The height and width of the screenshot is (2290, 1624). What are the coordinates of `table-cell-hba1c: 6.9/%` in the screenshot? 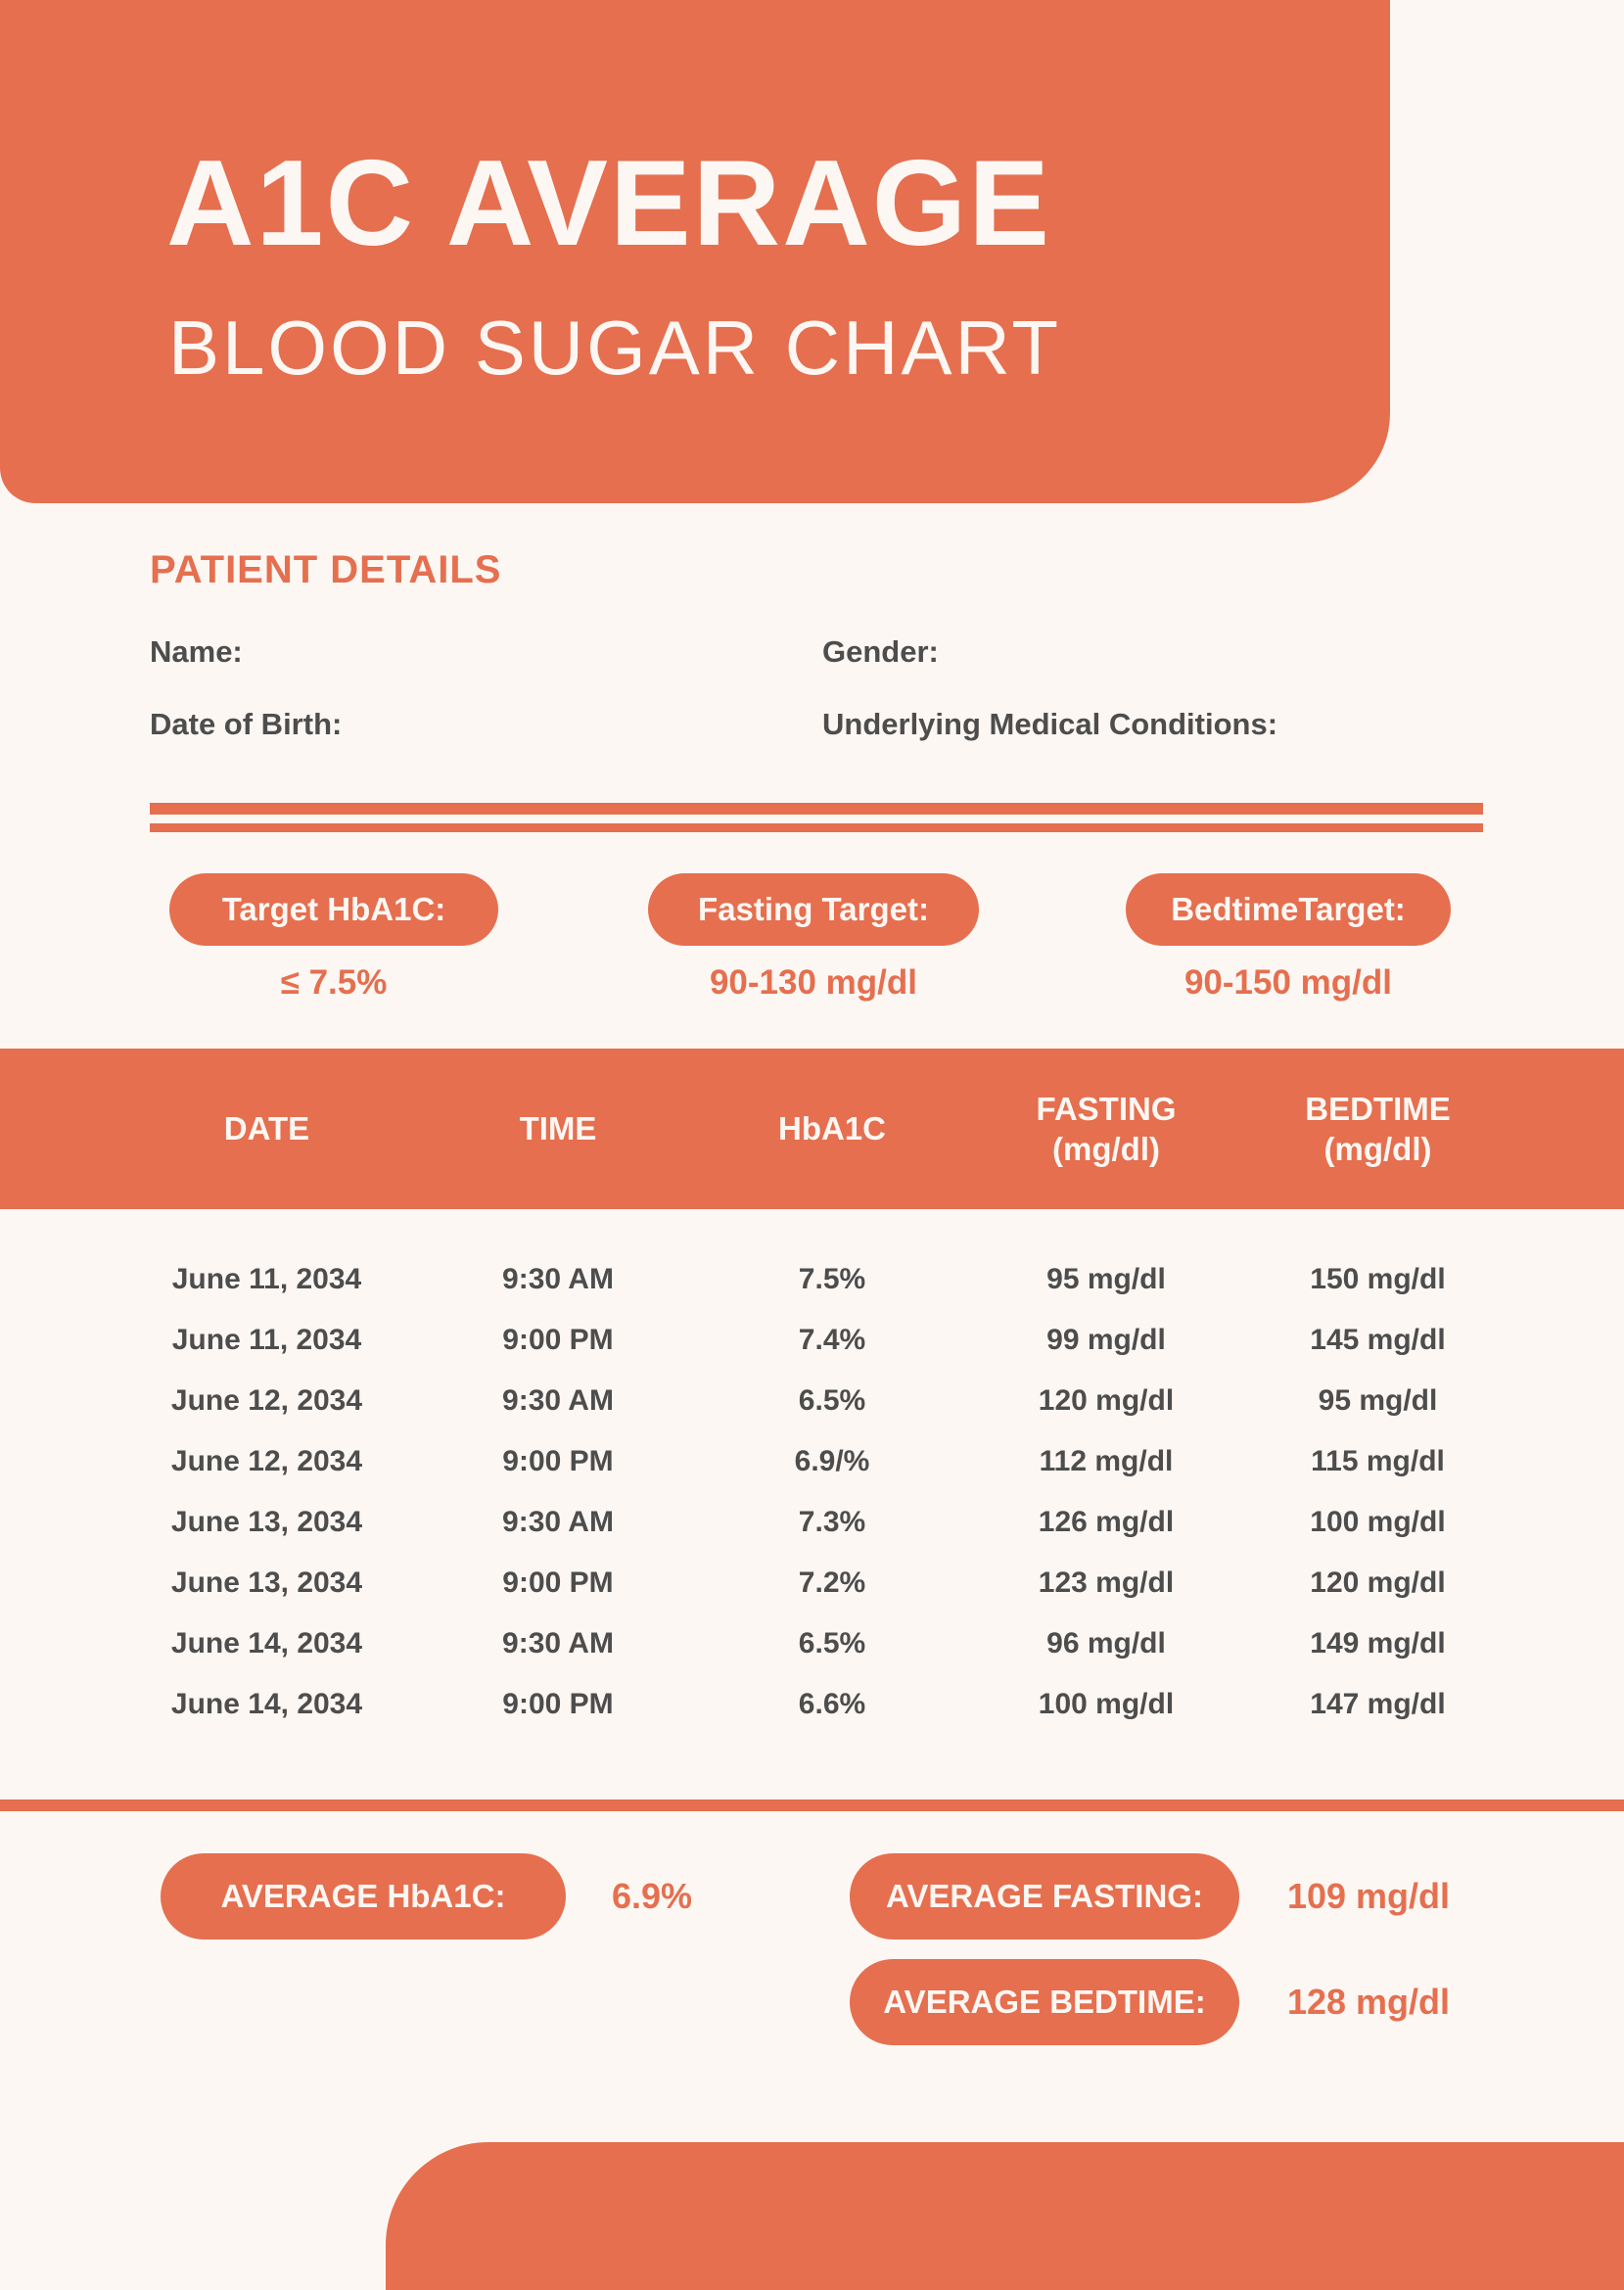 It's located at (832, 1461).